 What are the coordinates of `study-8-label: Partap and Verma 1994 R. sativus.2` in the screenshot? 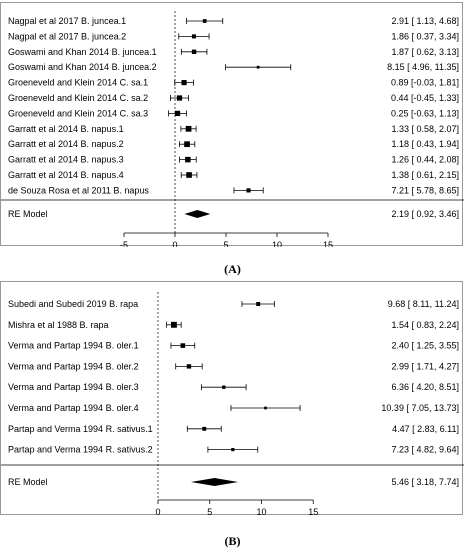 It's located at (80, 450).